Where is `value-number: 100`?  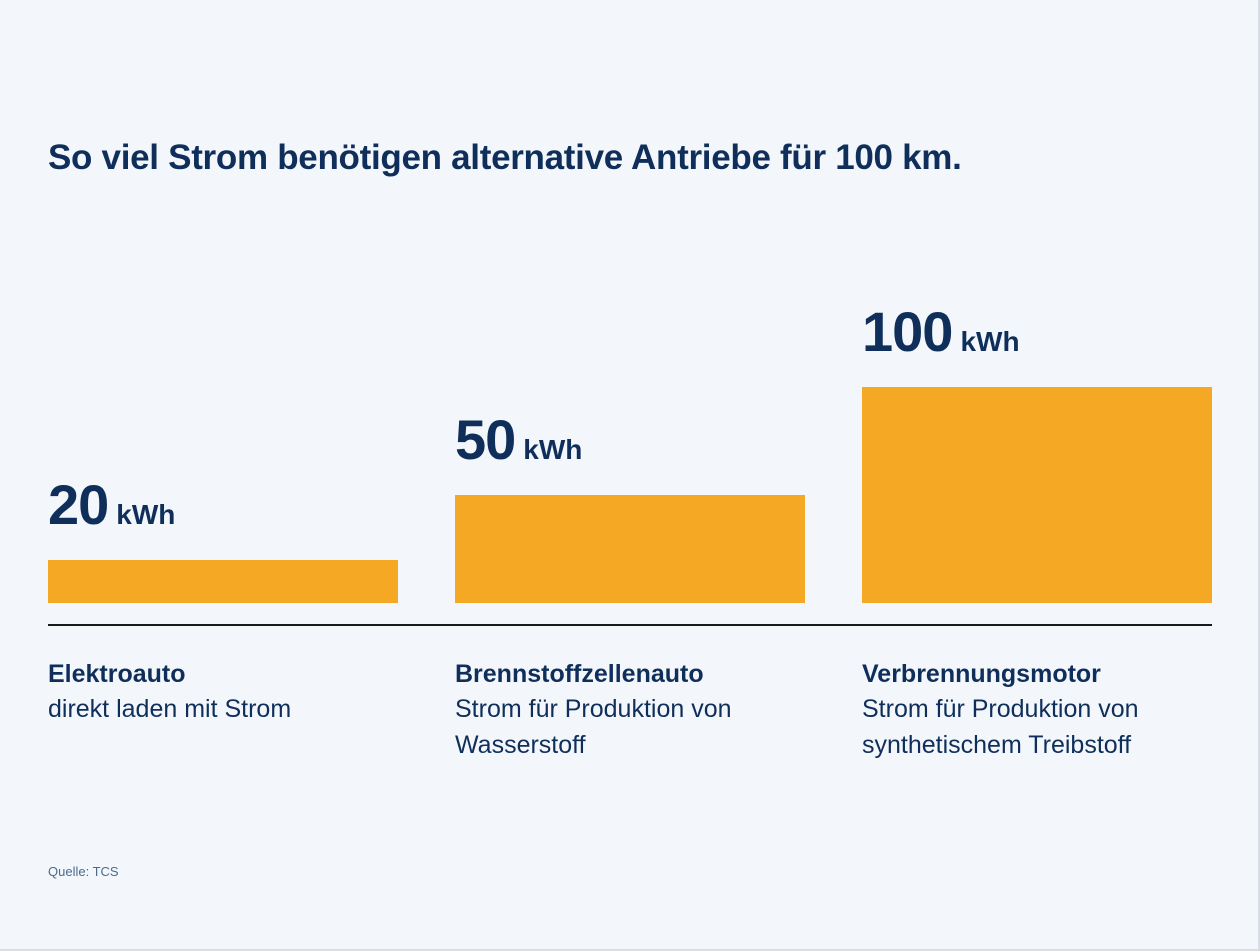 value-number: 100 is located at coordinates (907, 331).